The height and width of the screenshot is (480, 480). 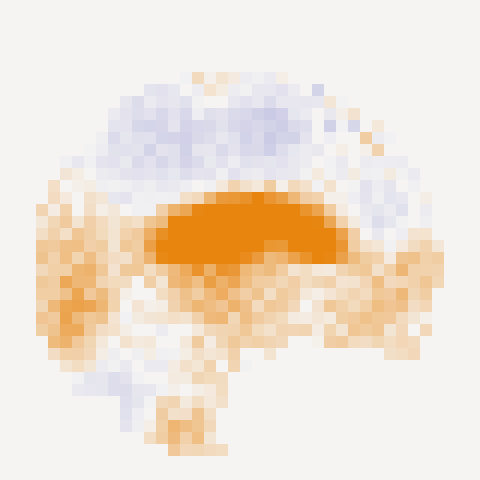 I want to click on isolated-map-cell, so click(x=366, y=138).